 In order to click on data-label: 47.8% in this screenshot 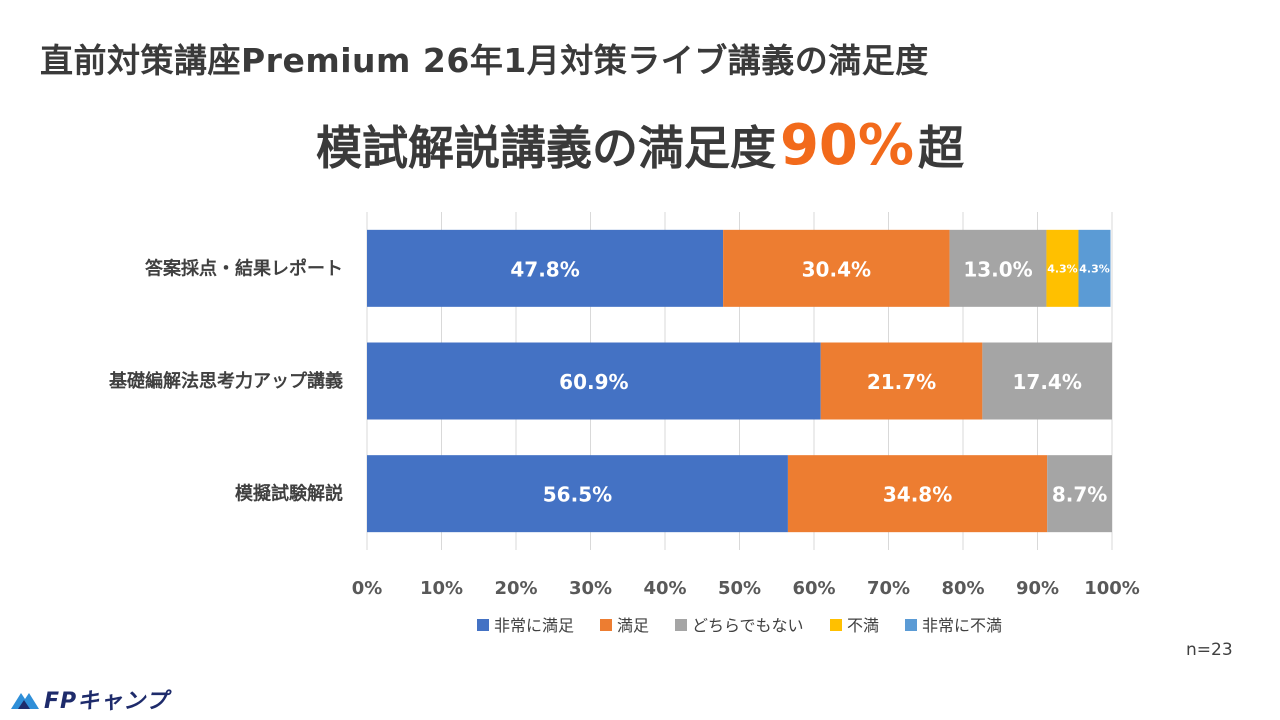, I will do `click(544, 269)`.